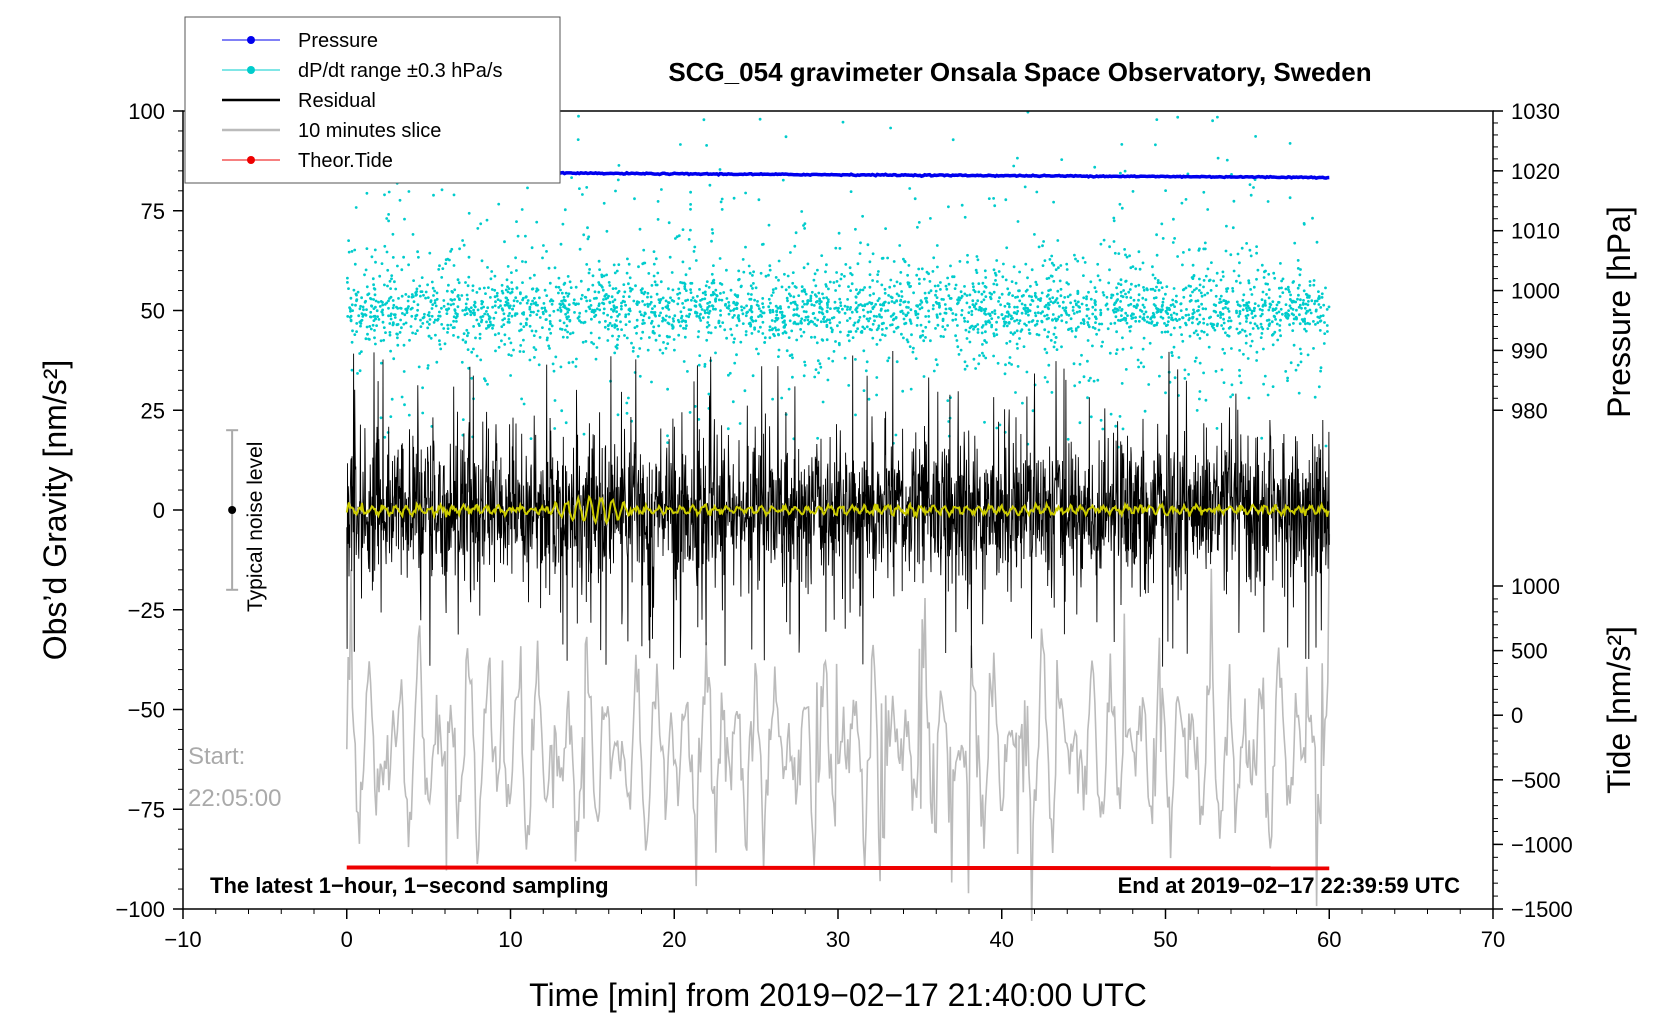 The image size is (1676, 1020). I want to click on pressure-tick-label: 1000, so click(1535, 291).